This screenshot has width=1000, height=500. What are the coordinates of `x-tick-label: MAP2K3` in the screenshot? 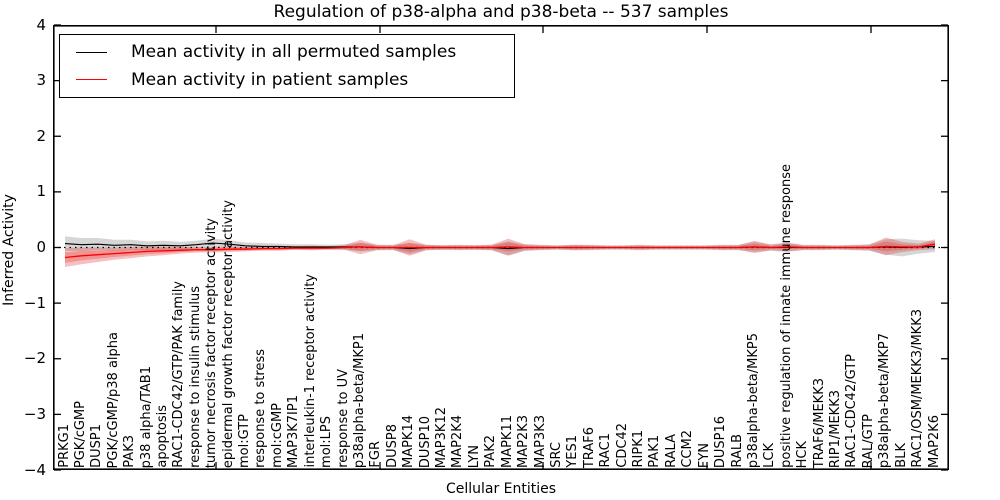 It's located at (524, 441).